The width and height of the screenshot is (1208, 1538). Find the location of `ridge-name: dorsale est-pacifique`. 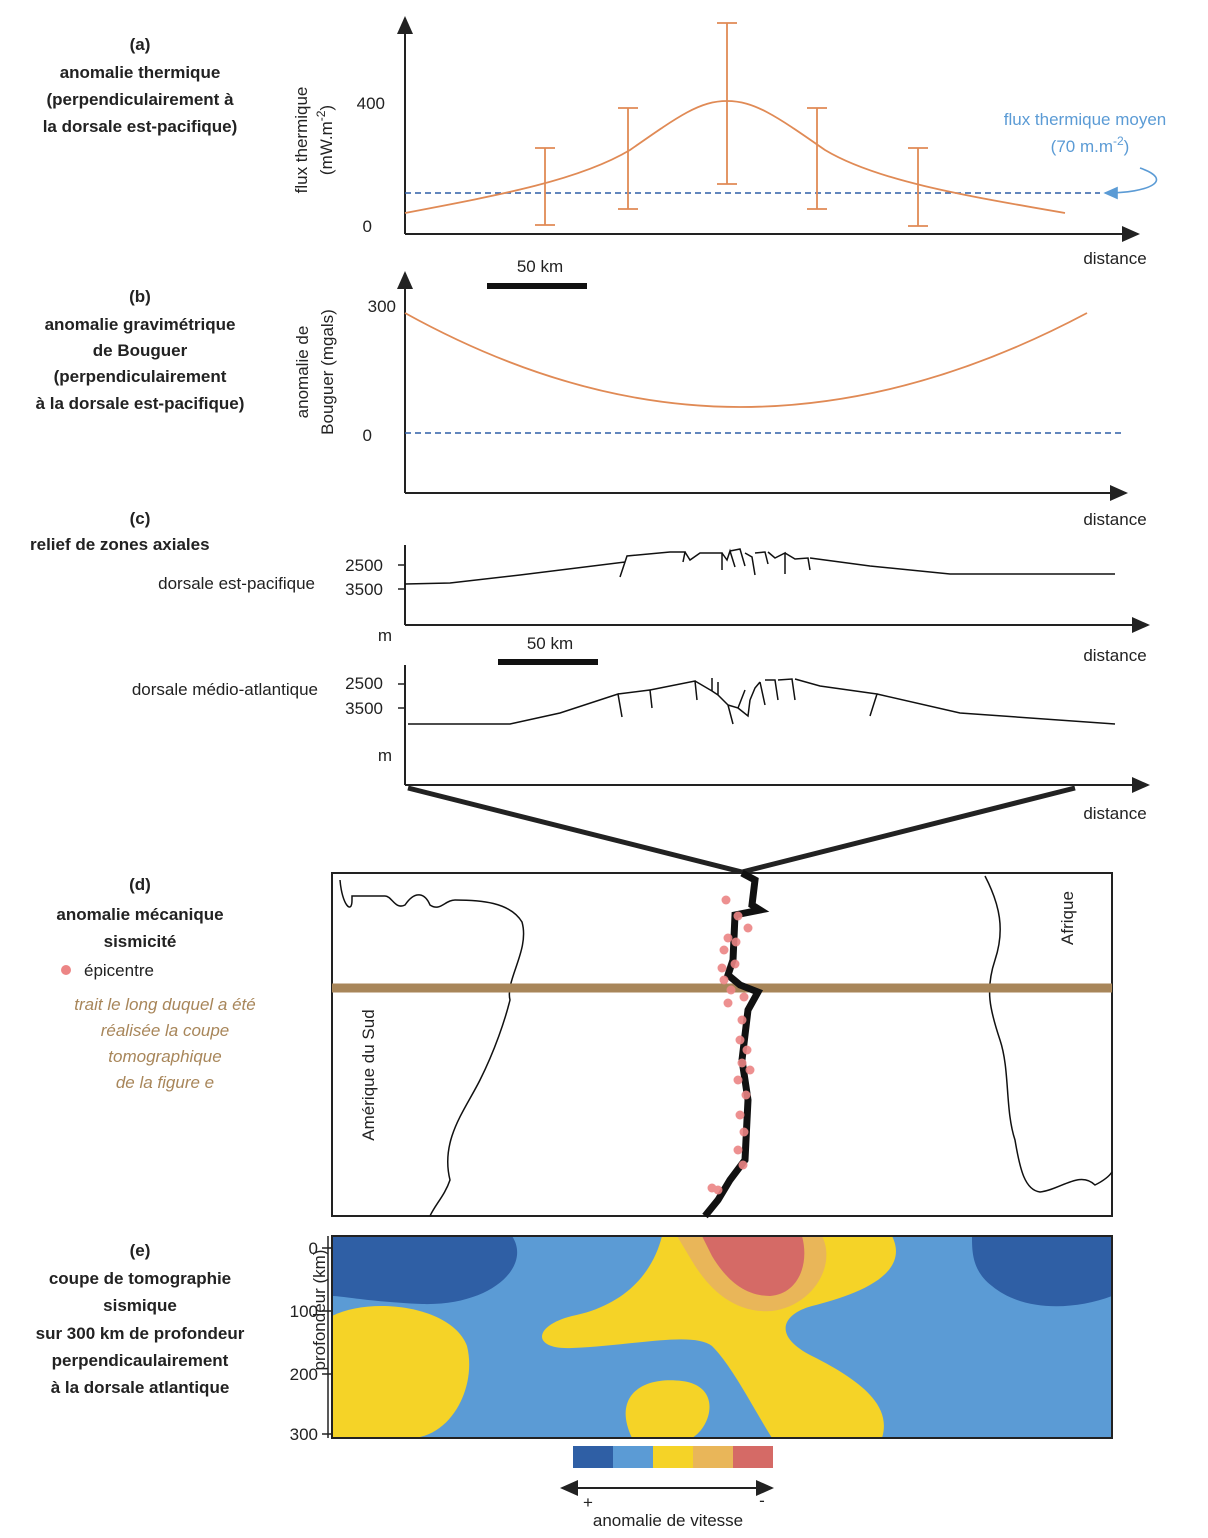

ridge-name: dorsale est-pacifique is located at coordinates (236, 583).